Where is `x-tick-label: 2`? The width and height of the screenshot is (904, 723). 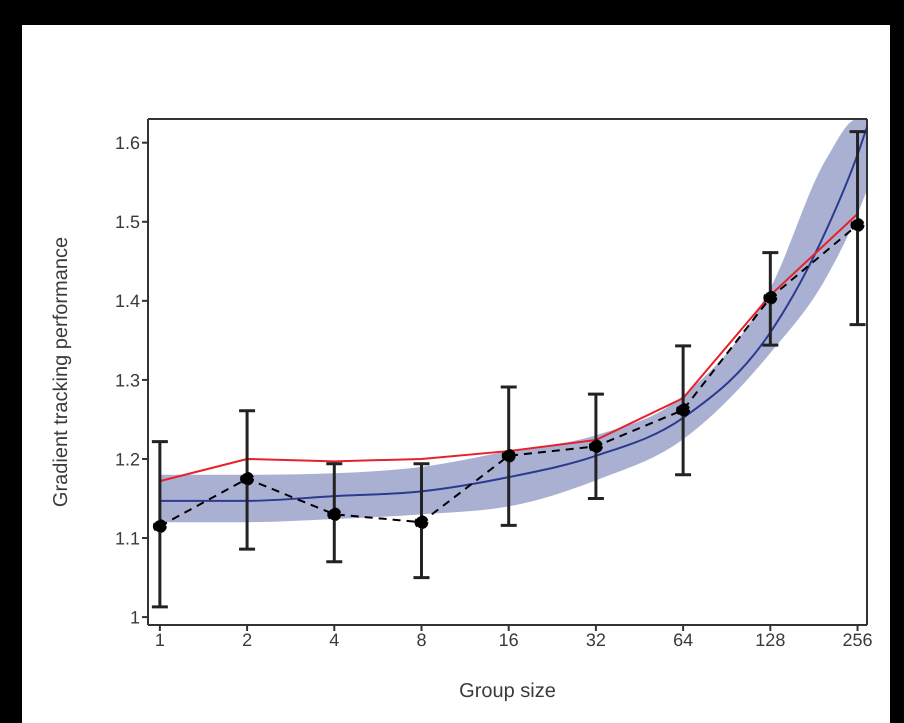 x-tick-label: 2 is located at coordinates (247, 640).